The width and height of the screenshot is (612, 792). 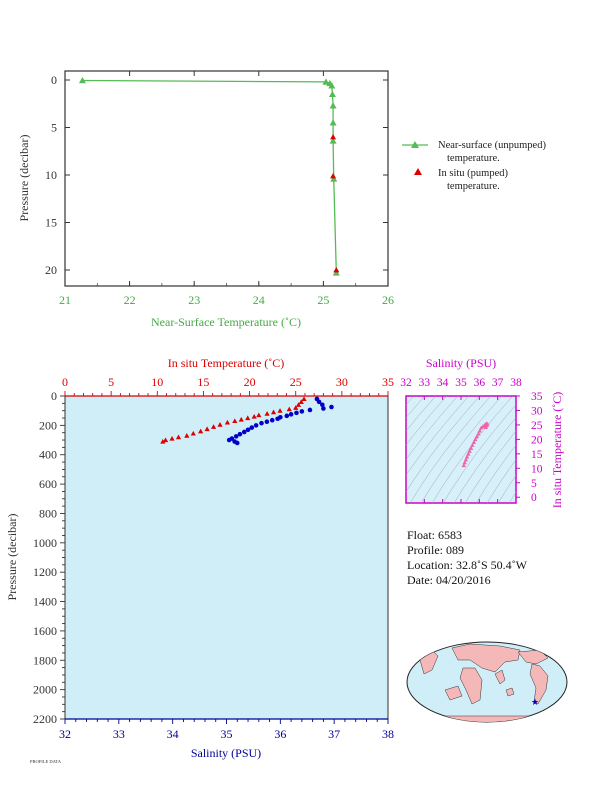 I want to click on x-tick-label: 25, so click(x=323, y=300).